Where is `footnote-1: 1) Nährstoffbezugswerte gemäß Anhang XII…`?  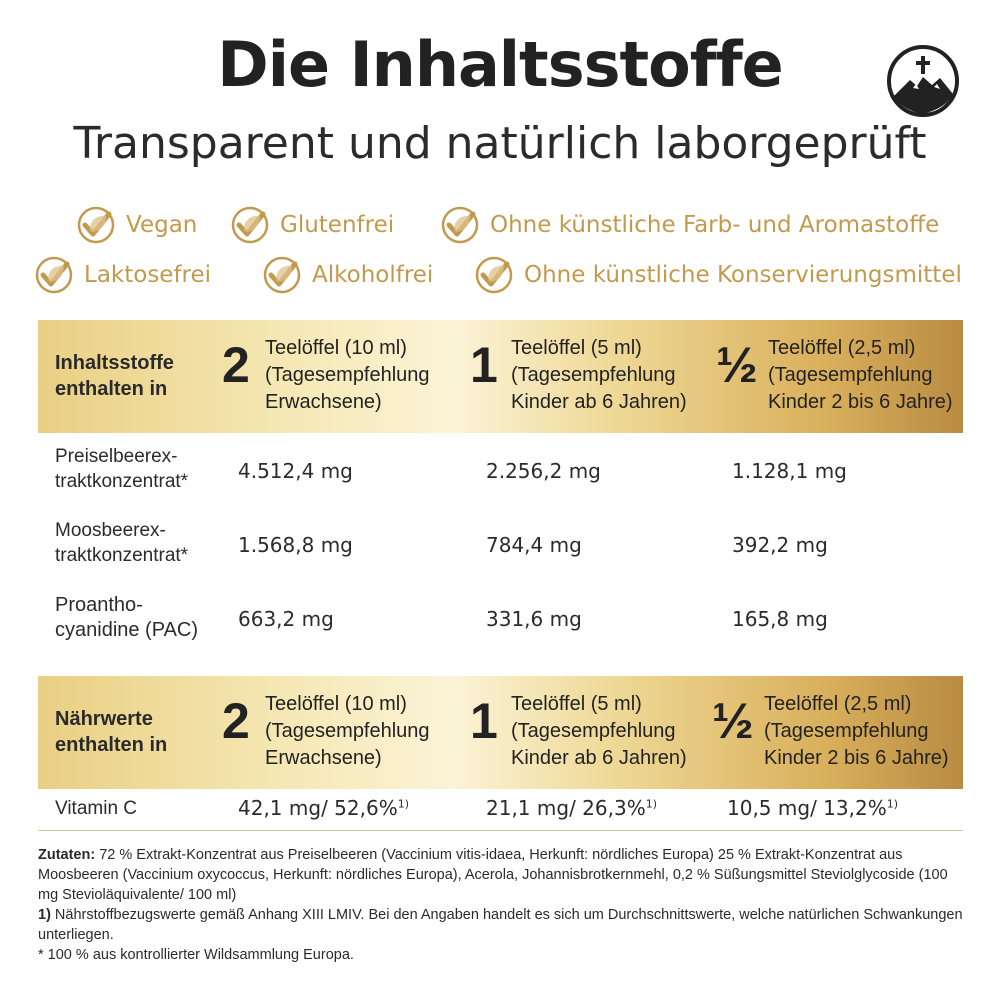 footnote-1: 1) Nährstoffbezugswerte gemäß Anhang XII… is located at coordinates (500, 925).